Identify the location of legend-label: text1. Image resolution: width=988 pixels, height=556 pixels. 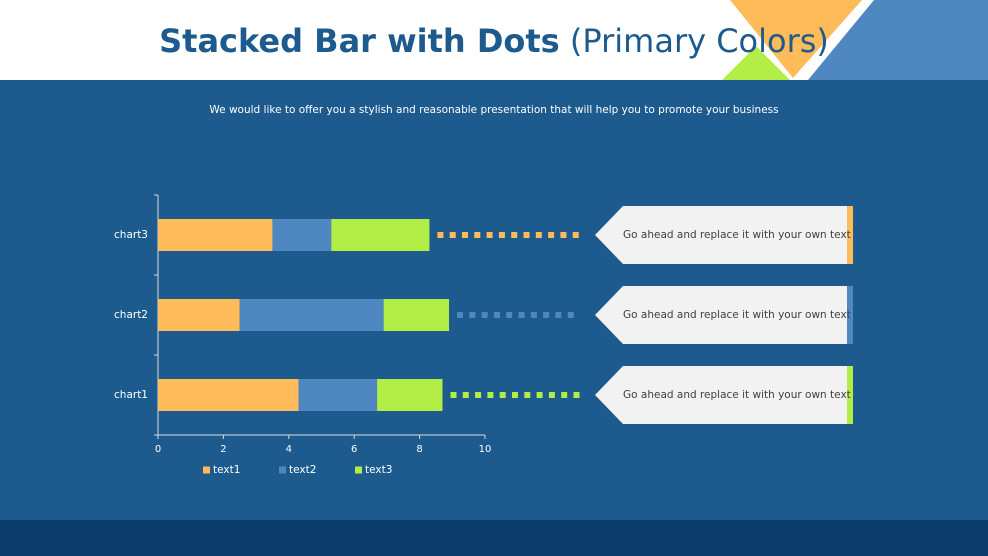
(226, 470).